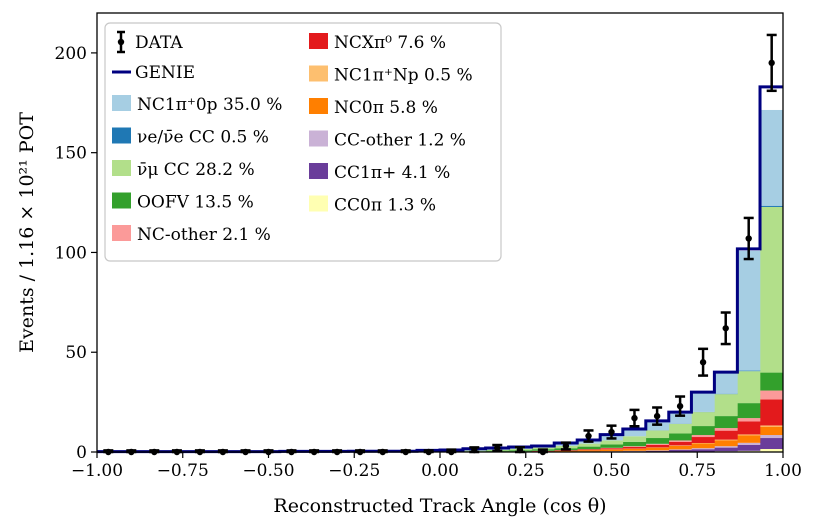 This screenshot has width=815, height=530. Describe the element at coordinates (76, 353) in the screenshot. I see `y-tick-label: 50` at that location.